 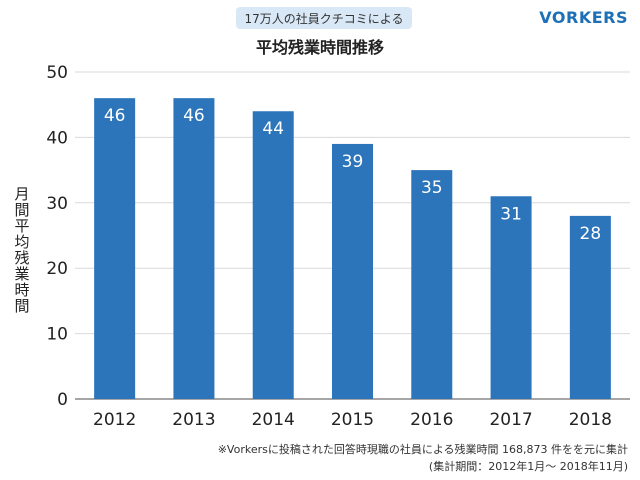 I want to click on bar-2013, so click(x=194, y=248).